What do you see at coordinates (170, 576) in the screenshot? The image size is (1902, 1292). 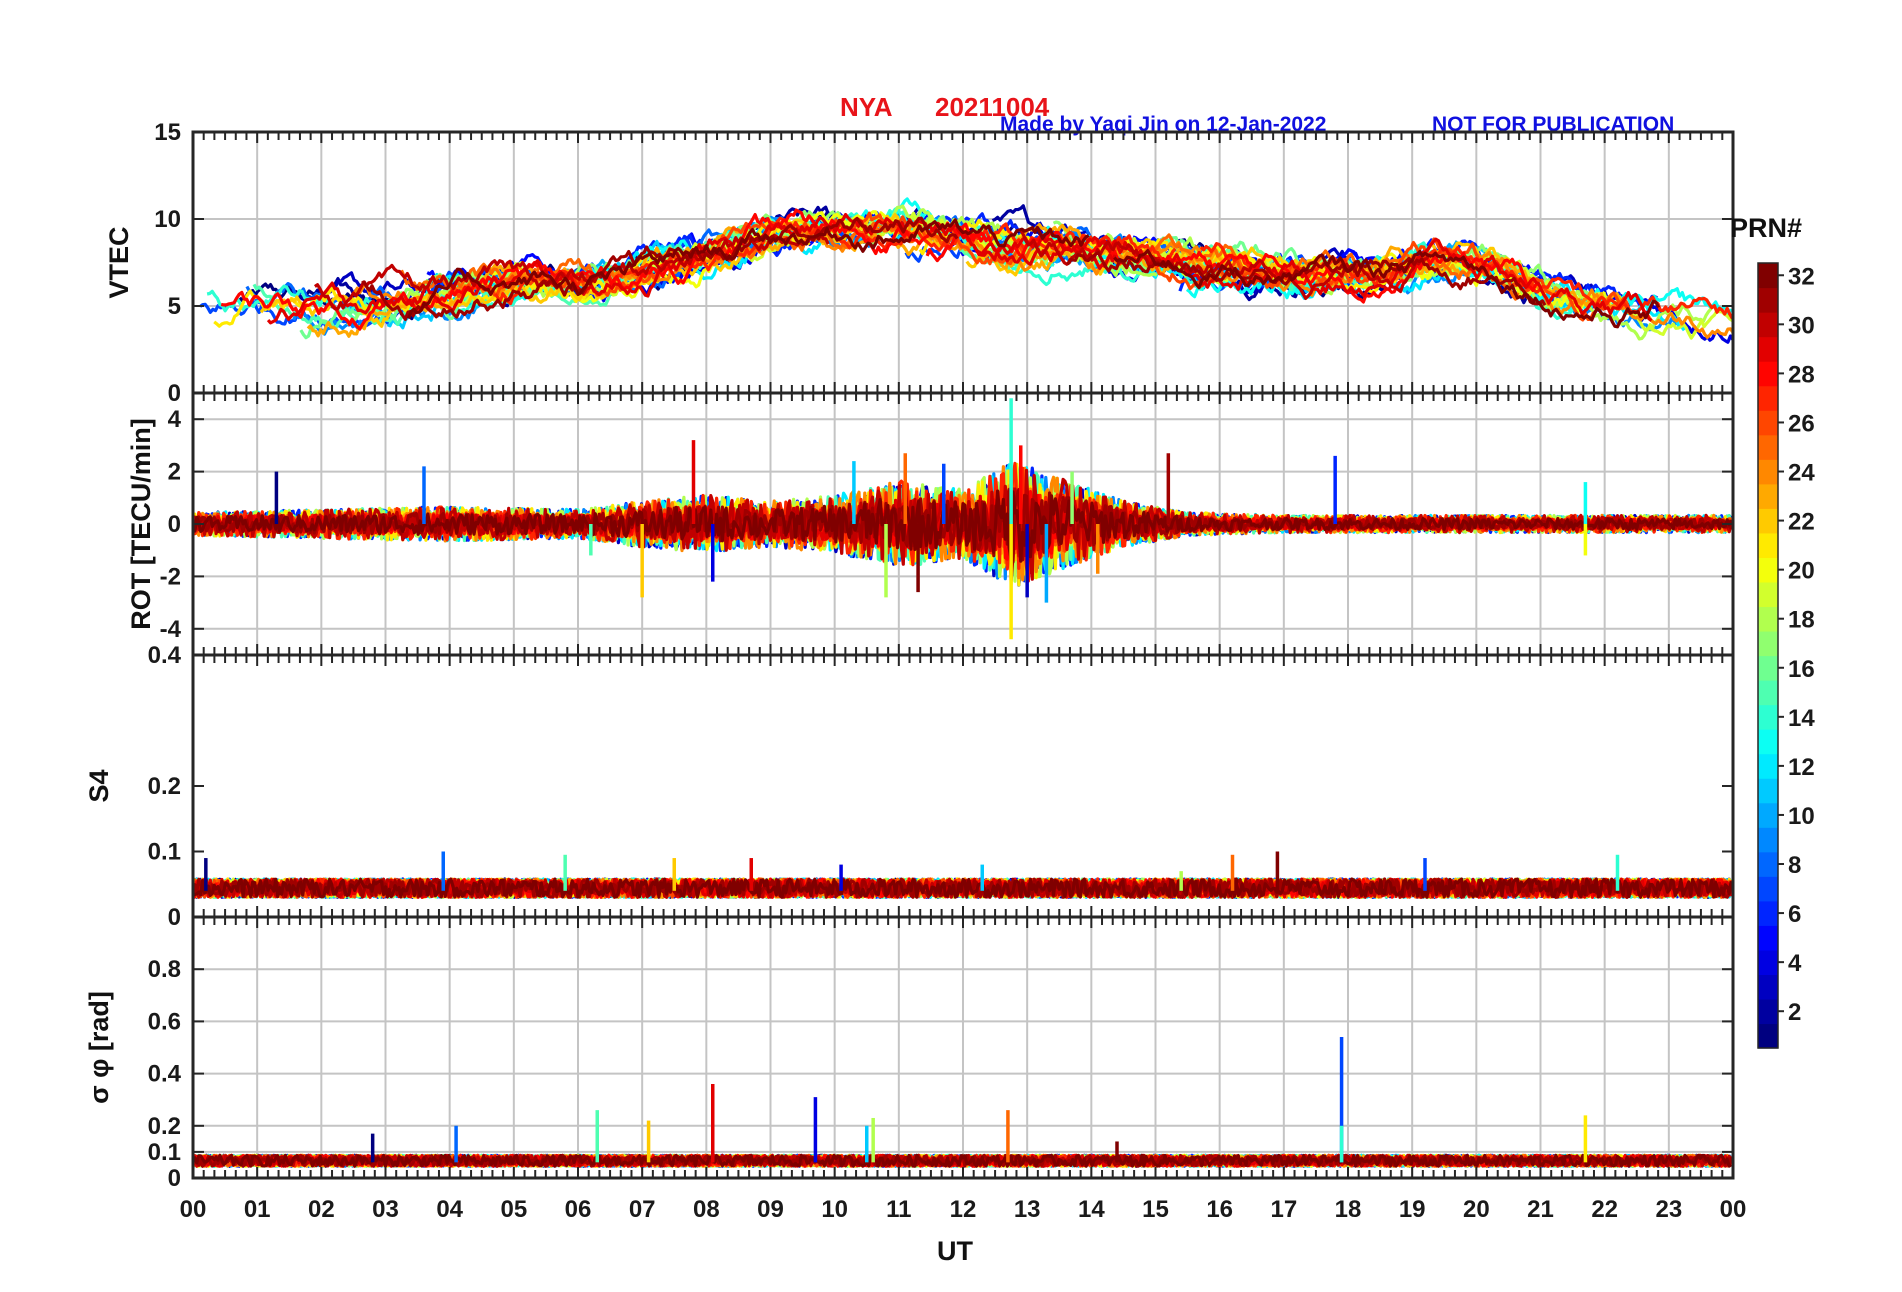 I see `y-tick-label: -2` at bounding box center [170, 576].